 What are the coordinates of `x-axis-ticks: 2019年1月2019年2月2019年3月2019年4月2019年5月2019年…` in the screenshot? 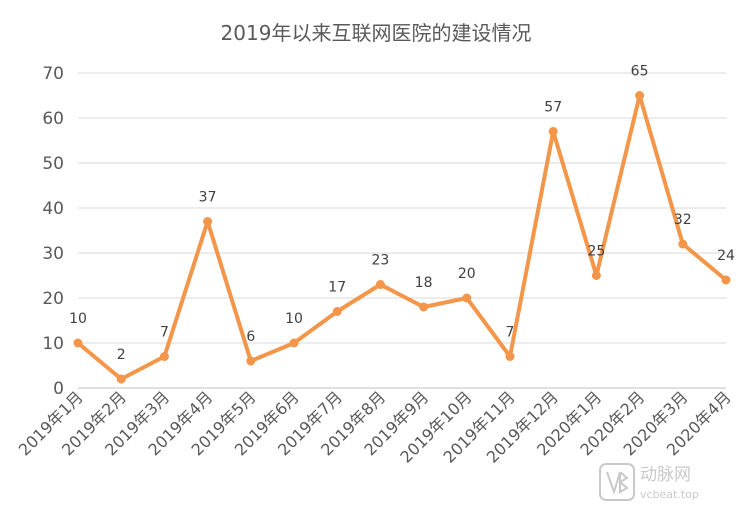 It's located at (375, 426).